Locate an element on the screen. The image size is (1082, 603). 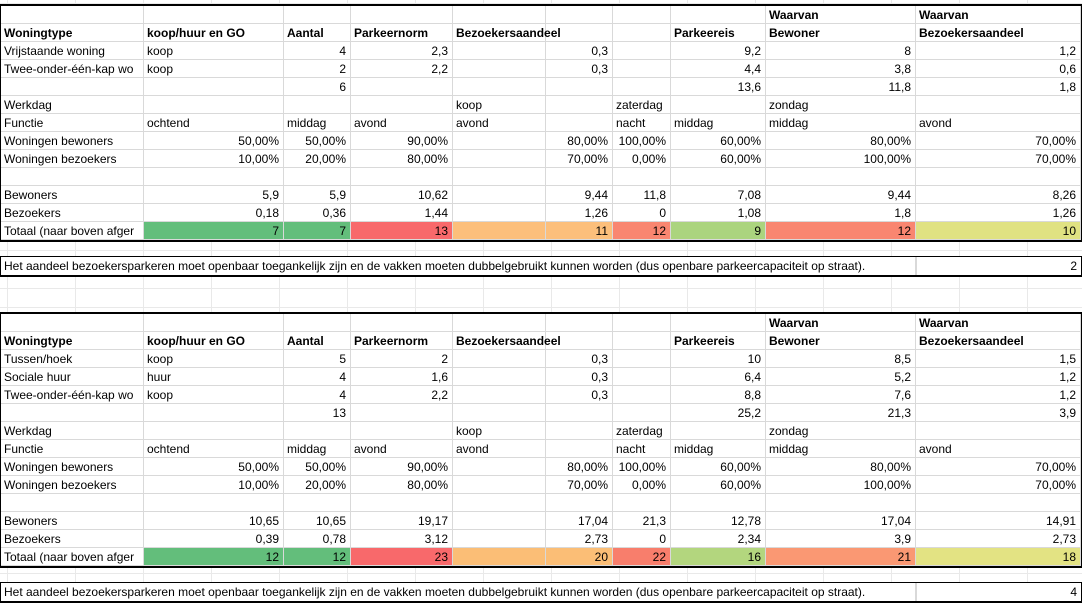
cell: 9,44 is located at coordinates (579, 195).